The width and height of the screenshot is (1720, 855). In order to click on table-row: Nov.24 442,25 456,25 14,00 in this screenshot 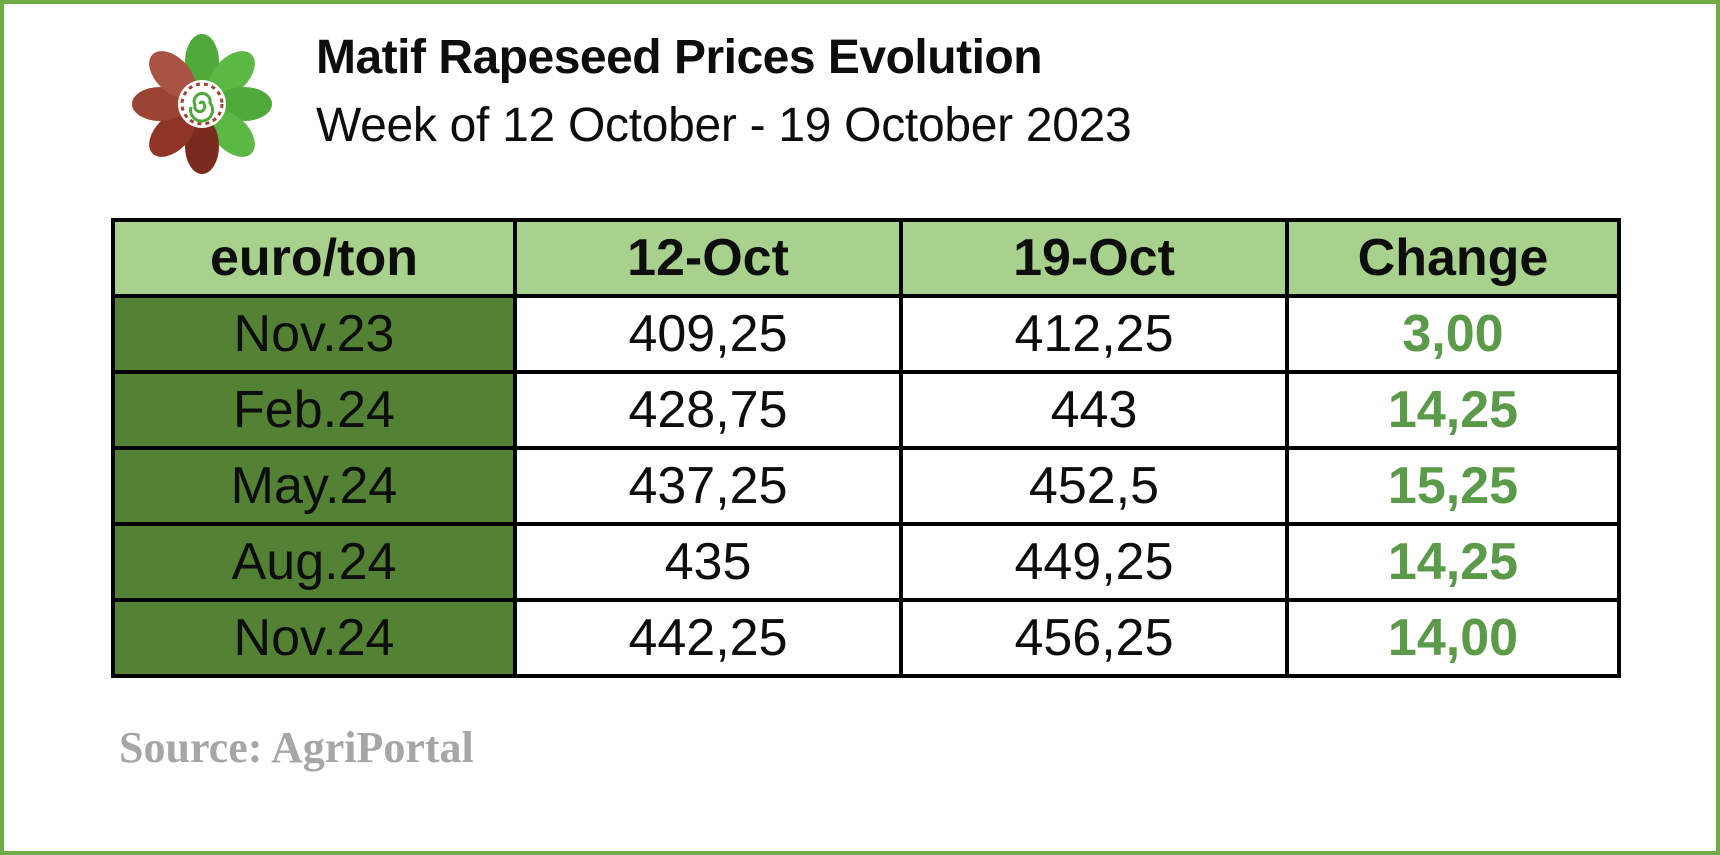, I will do `click(866, 638)`.